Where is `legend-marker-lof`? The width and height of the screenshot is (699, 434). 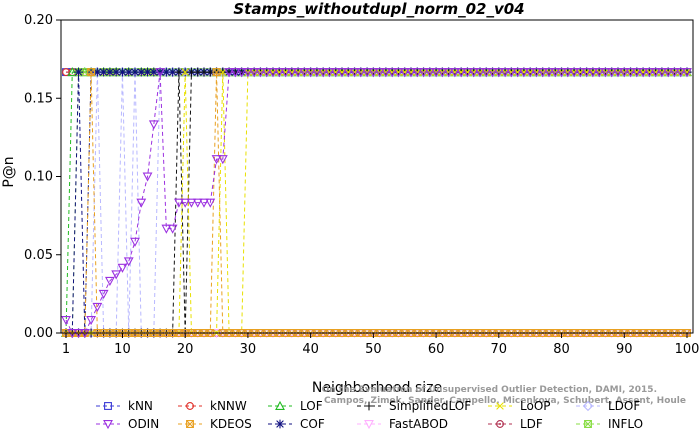
legend-marker-lof is located at coordinates (280, 405).